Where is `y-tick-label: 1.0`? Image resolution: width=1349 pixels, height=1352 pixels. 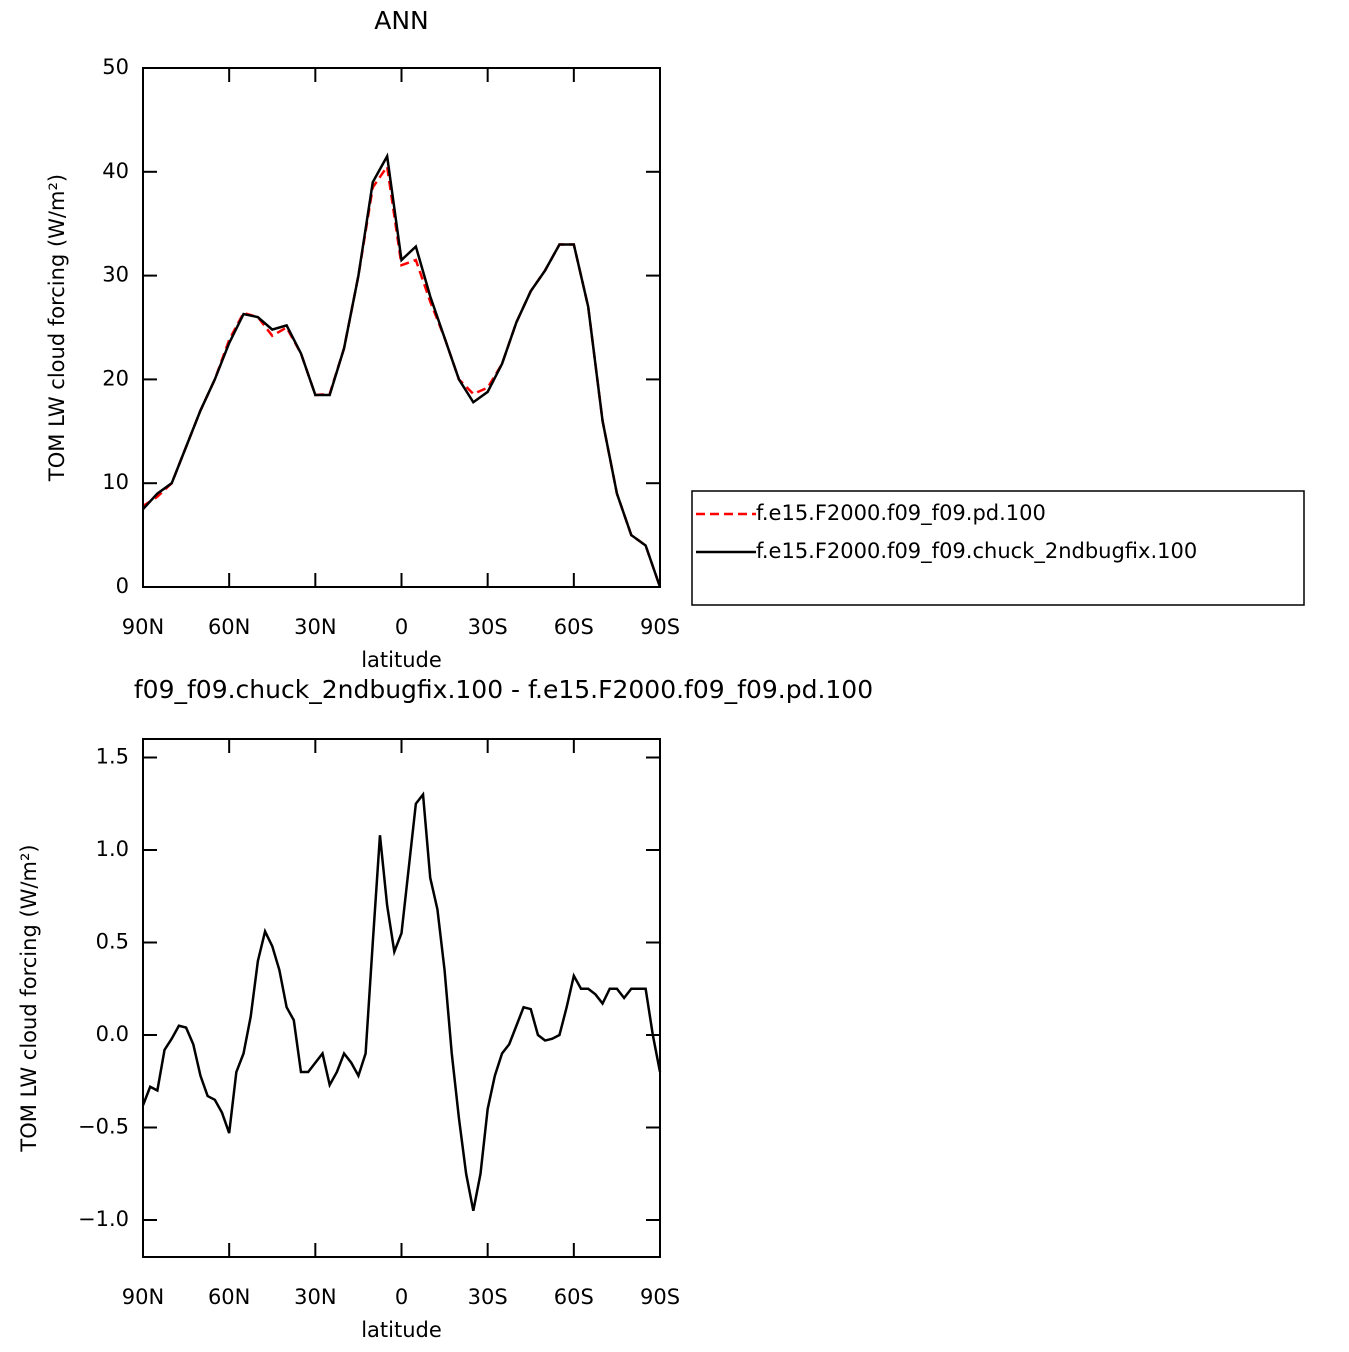
y-tick-label: 1.0 is located at coordinates (112, 849).